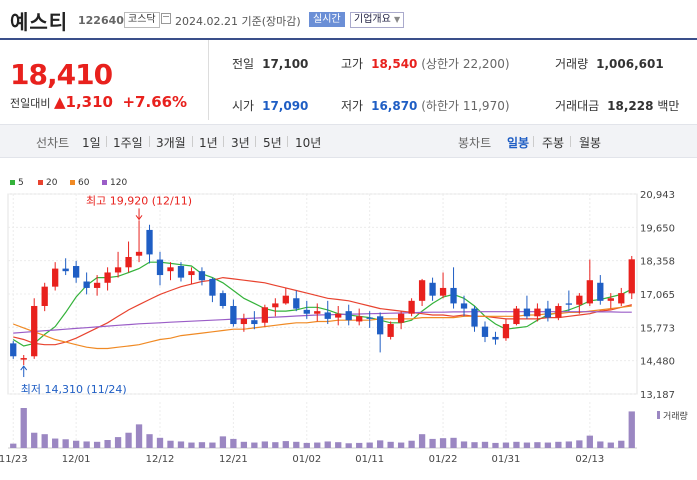  I want to click on up-arrow-icon: ▲, so click(59, 102).